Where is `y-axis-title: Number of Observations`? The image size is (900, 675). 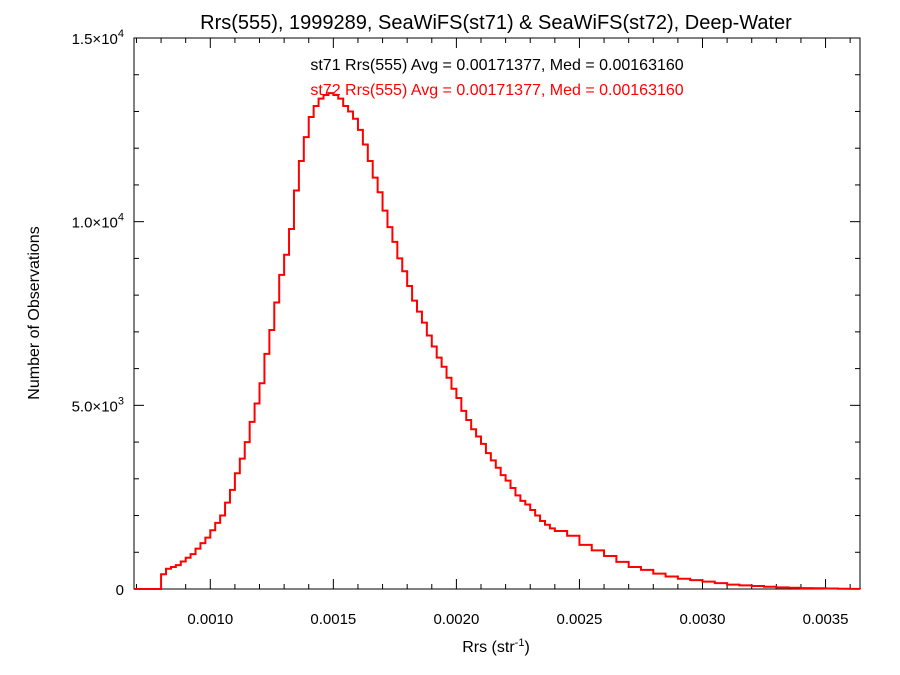 y-axis-title: Number of Observations is located at coordinates (34, 312).